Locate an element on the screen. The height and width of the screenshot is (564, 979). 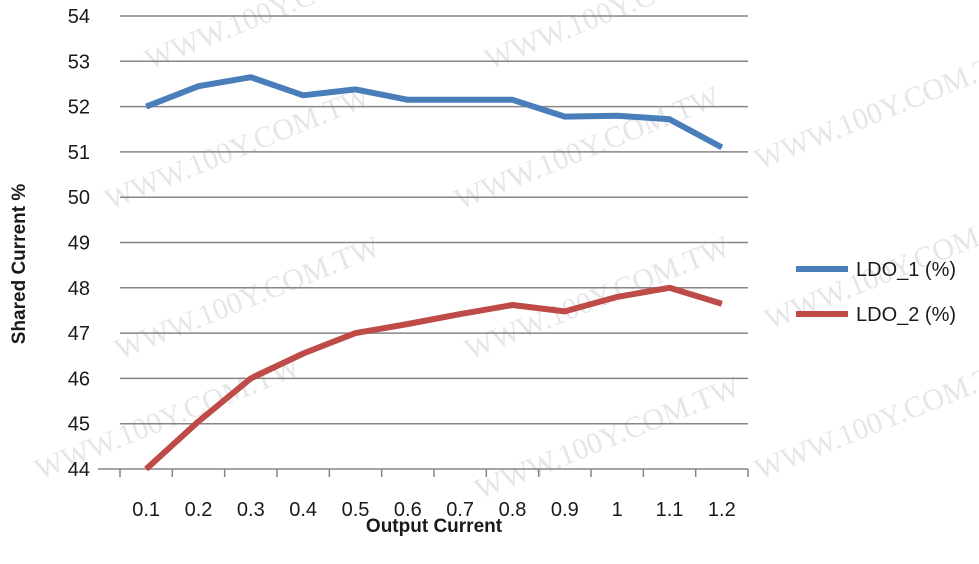
x-tick-label: 0.5 is located at coordinates (356, 510).